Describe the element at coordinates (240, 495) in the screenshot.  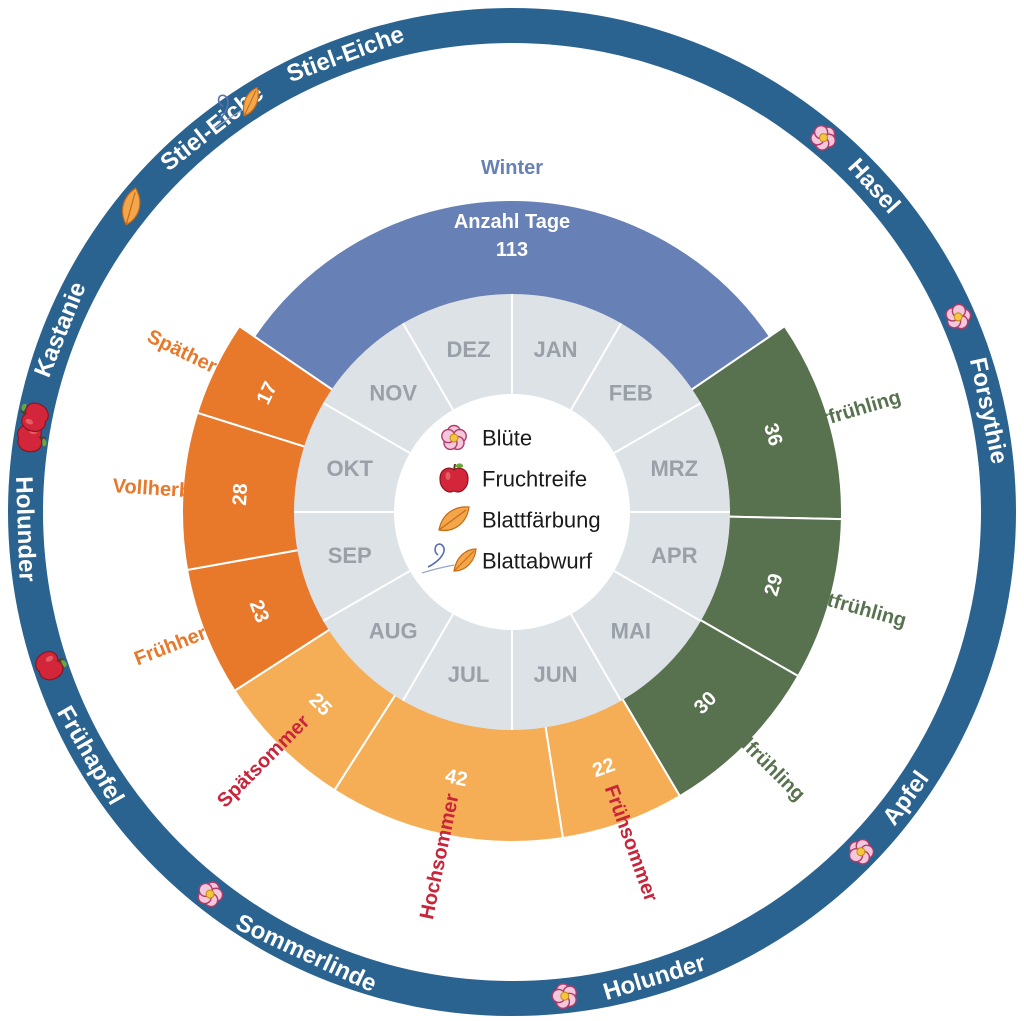
I see `season-days-vollherbst: 28` at that location.